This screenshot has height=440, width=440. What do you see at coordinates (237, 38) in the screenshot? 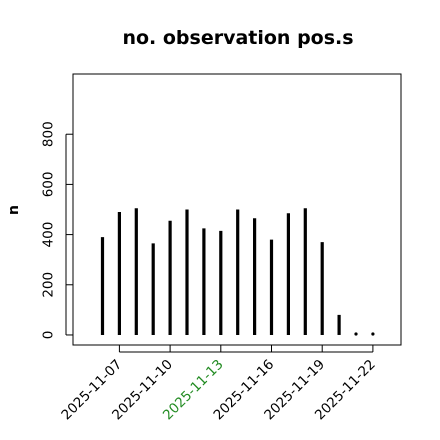
I see `chart-title: no. observation pos.s` at bounding box center [237, 38].